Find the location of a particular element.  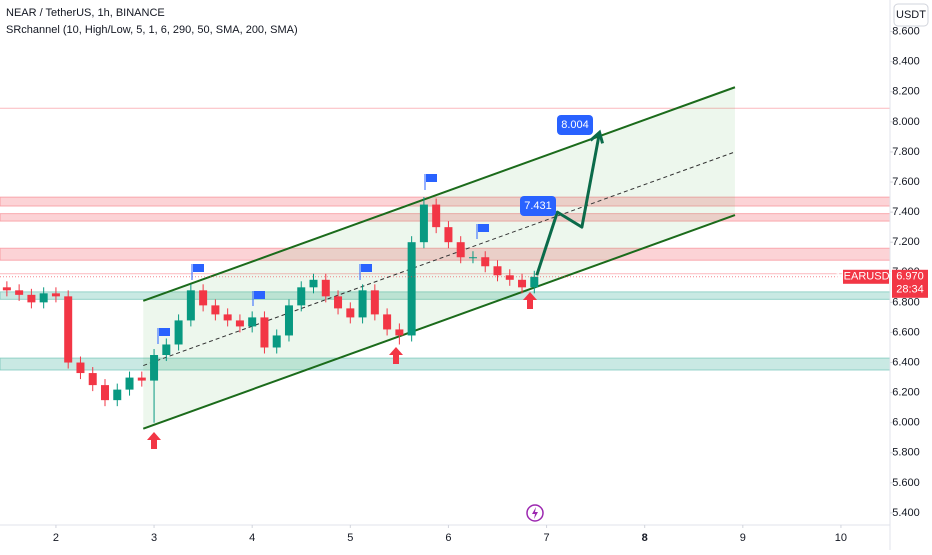

chart-title: NEAR / TetherUS, 1h, BINANCE is located at coordinates (85, 13).